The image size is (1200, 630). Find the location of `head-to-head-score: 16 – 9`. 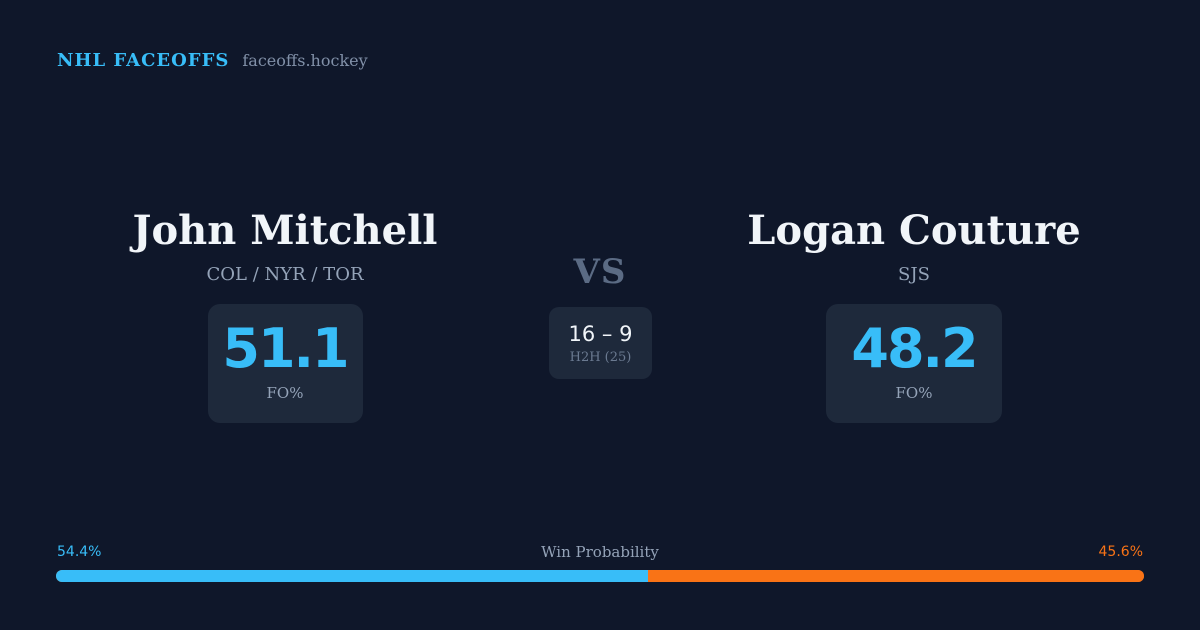

head-to-head-score: 16 – 9 is located at coordinates (600, 334).